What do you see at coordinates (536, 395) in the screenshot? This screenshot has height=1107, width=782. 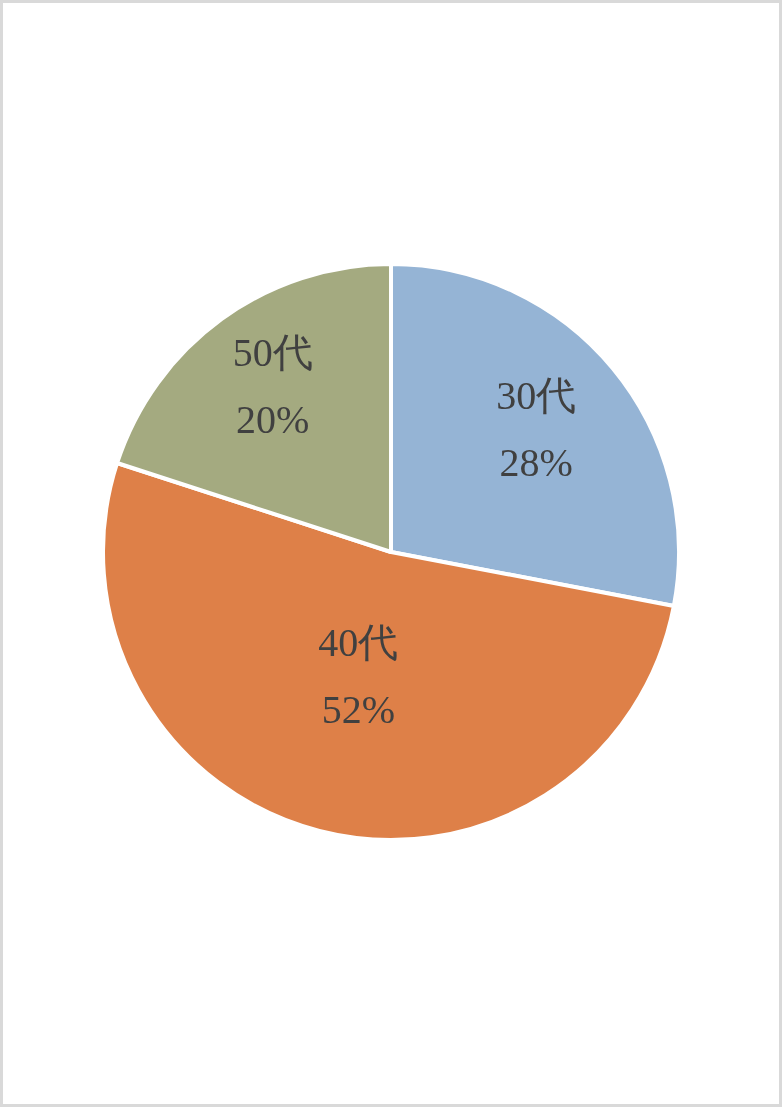 I see `slice-label: 30代` at bounding box center [536, 395].